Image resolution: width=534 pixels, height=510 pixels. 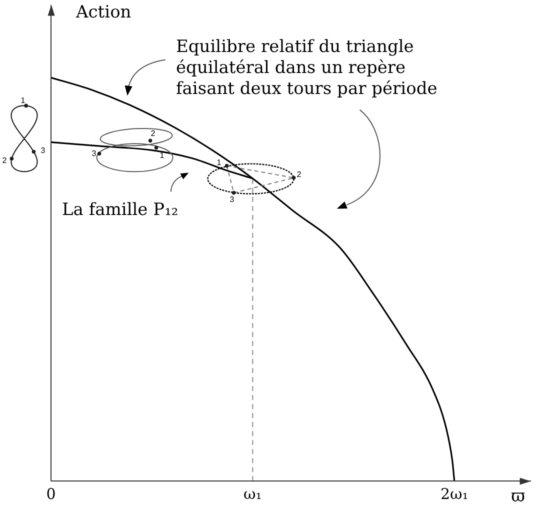 I want to click on annotation: Equilibre relatif du triangle équilatéral dans un repère faisant deux tours par période, so click(x=307, y=68).